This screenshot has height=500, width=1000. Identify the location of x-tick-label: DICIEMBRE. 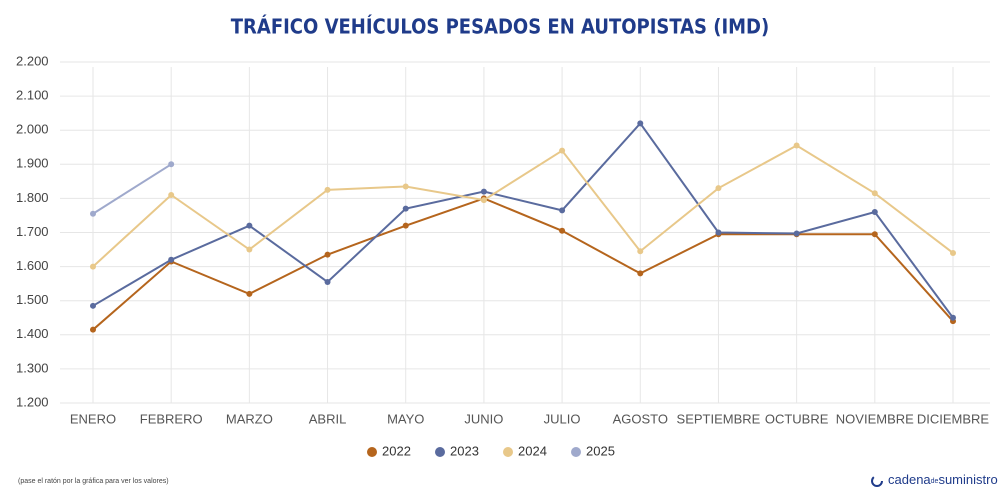
(953, 418).